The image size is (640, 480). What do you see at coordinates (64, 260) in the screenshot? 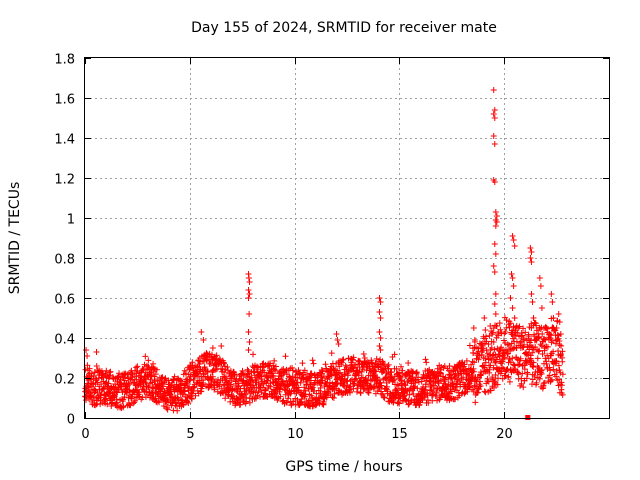
I see `y-tick-label: 0.8` at bounding box center [64, 260].